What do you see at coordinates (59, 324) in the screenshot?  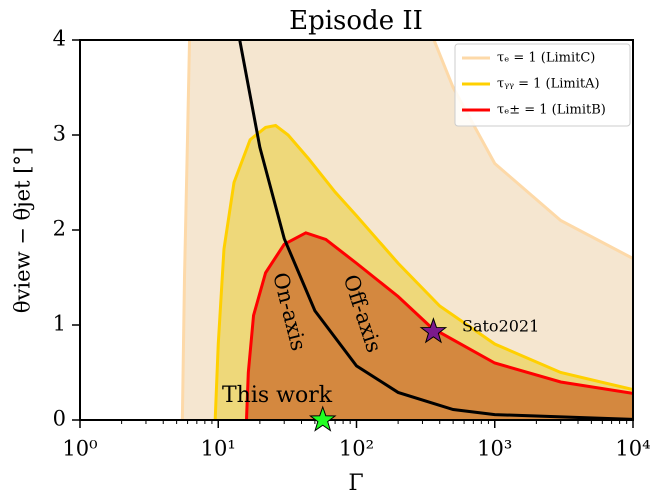 I see `y-tick-label: 1` at bounding box center [59, 324].